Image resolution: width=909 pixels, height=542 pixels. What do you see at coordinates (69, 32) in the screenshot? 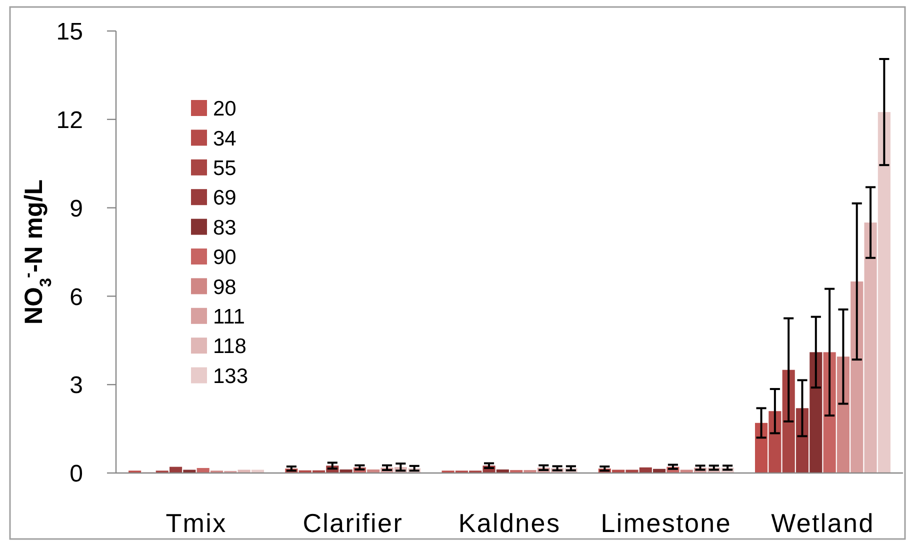
I see `y-tick-label: 15` at bounding box center [69, 32].